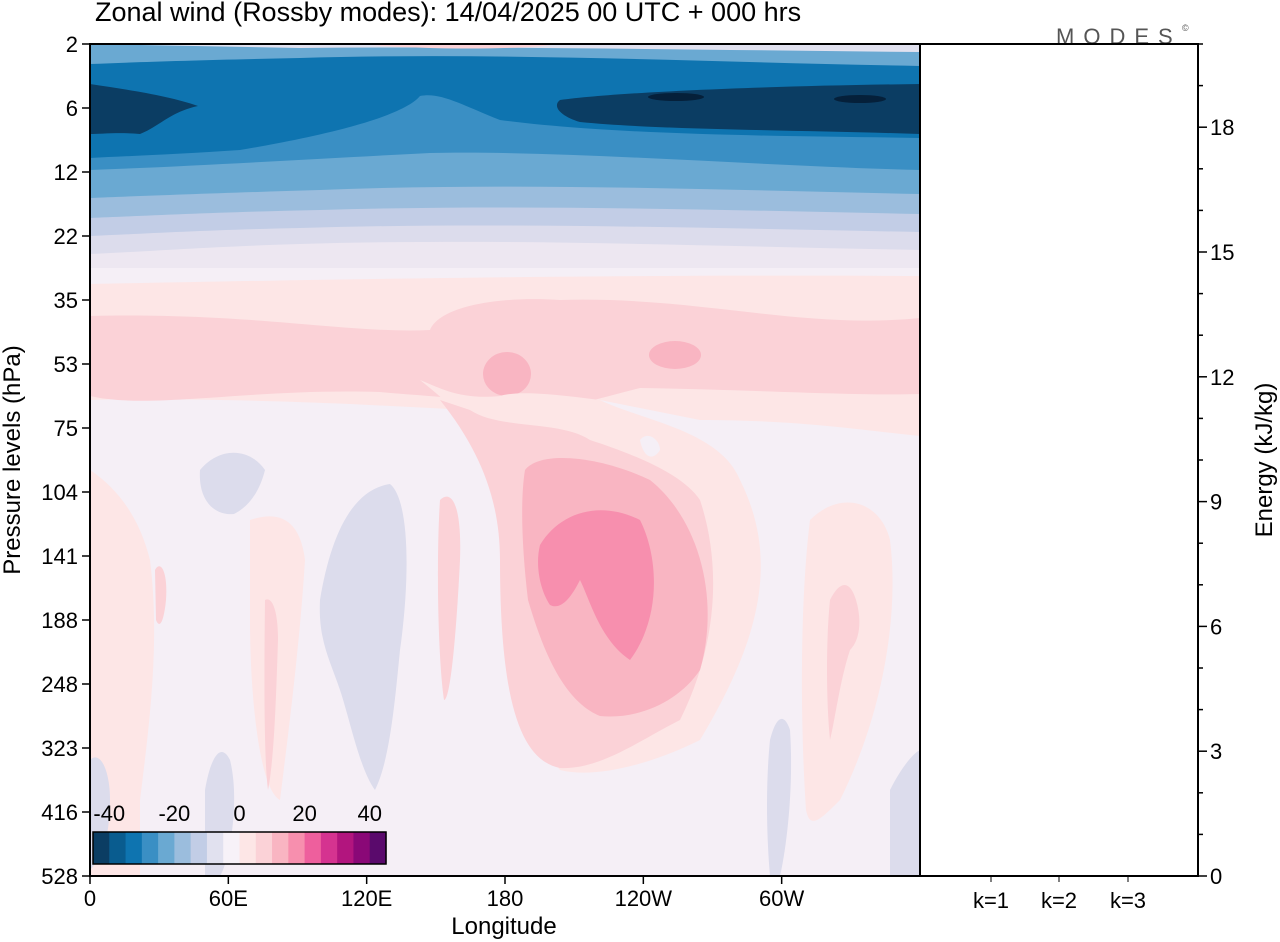 This screenshot has height=942, width=1280. What do you see at coordinates (66, 428) in the screenshot?
I see `y-tick-label: 75` at bounding box center [66, 428].